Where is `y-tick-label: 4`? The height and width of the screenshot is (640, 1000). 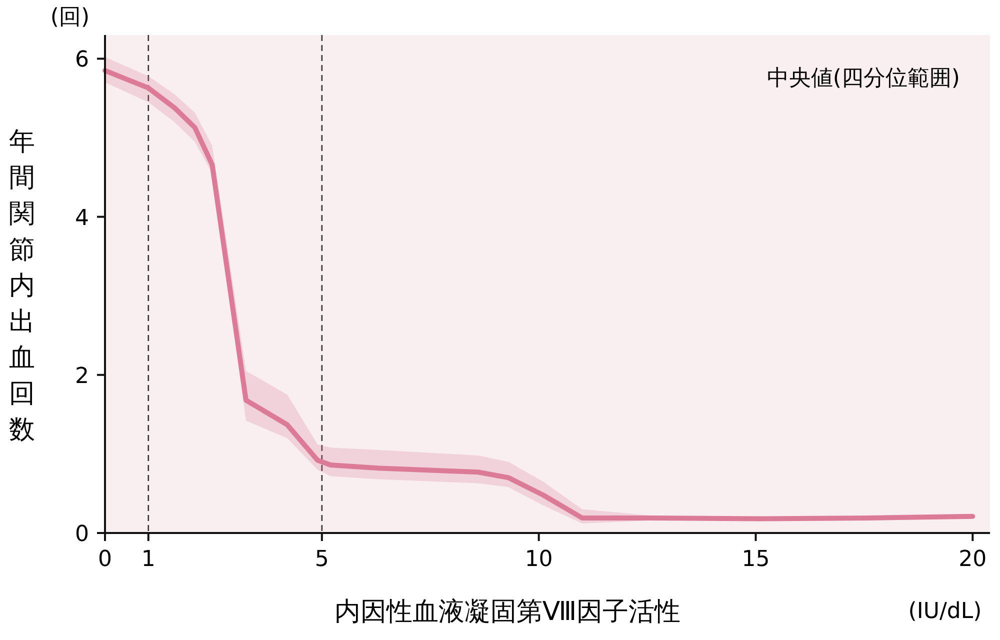
y-tick-label: 4 is located at coordinates (82, 218).